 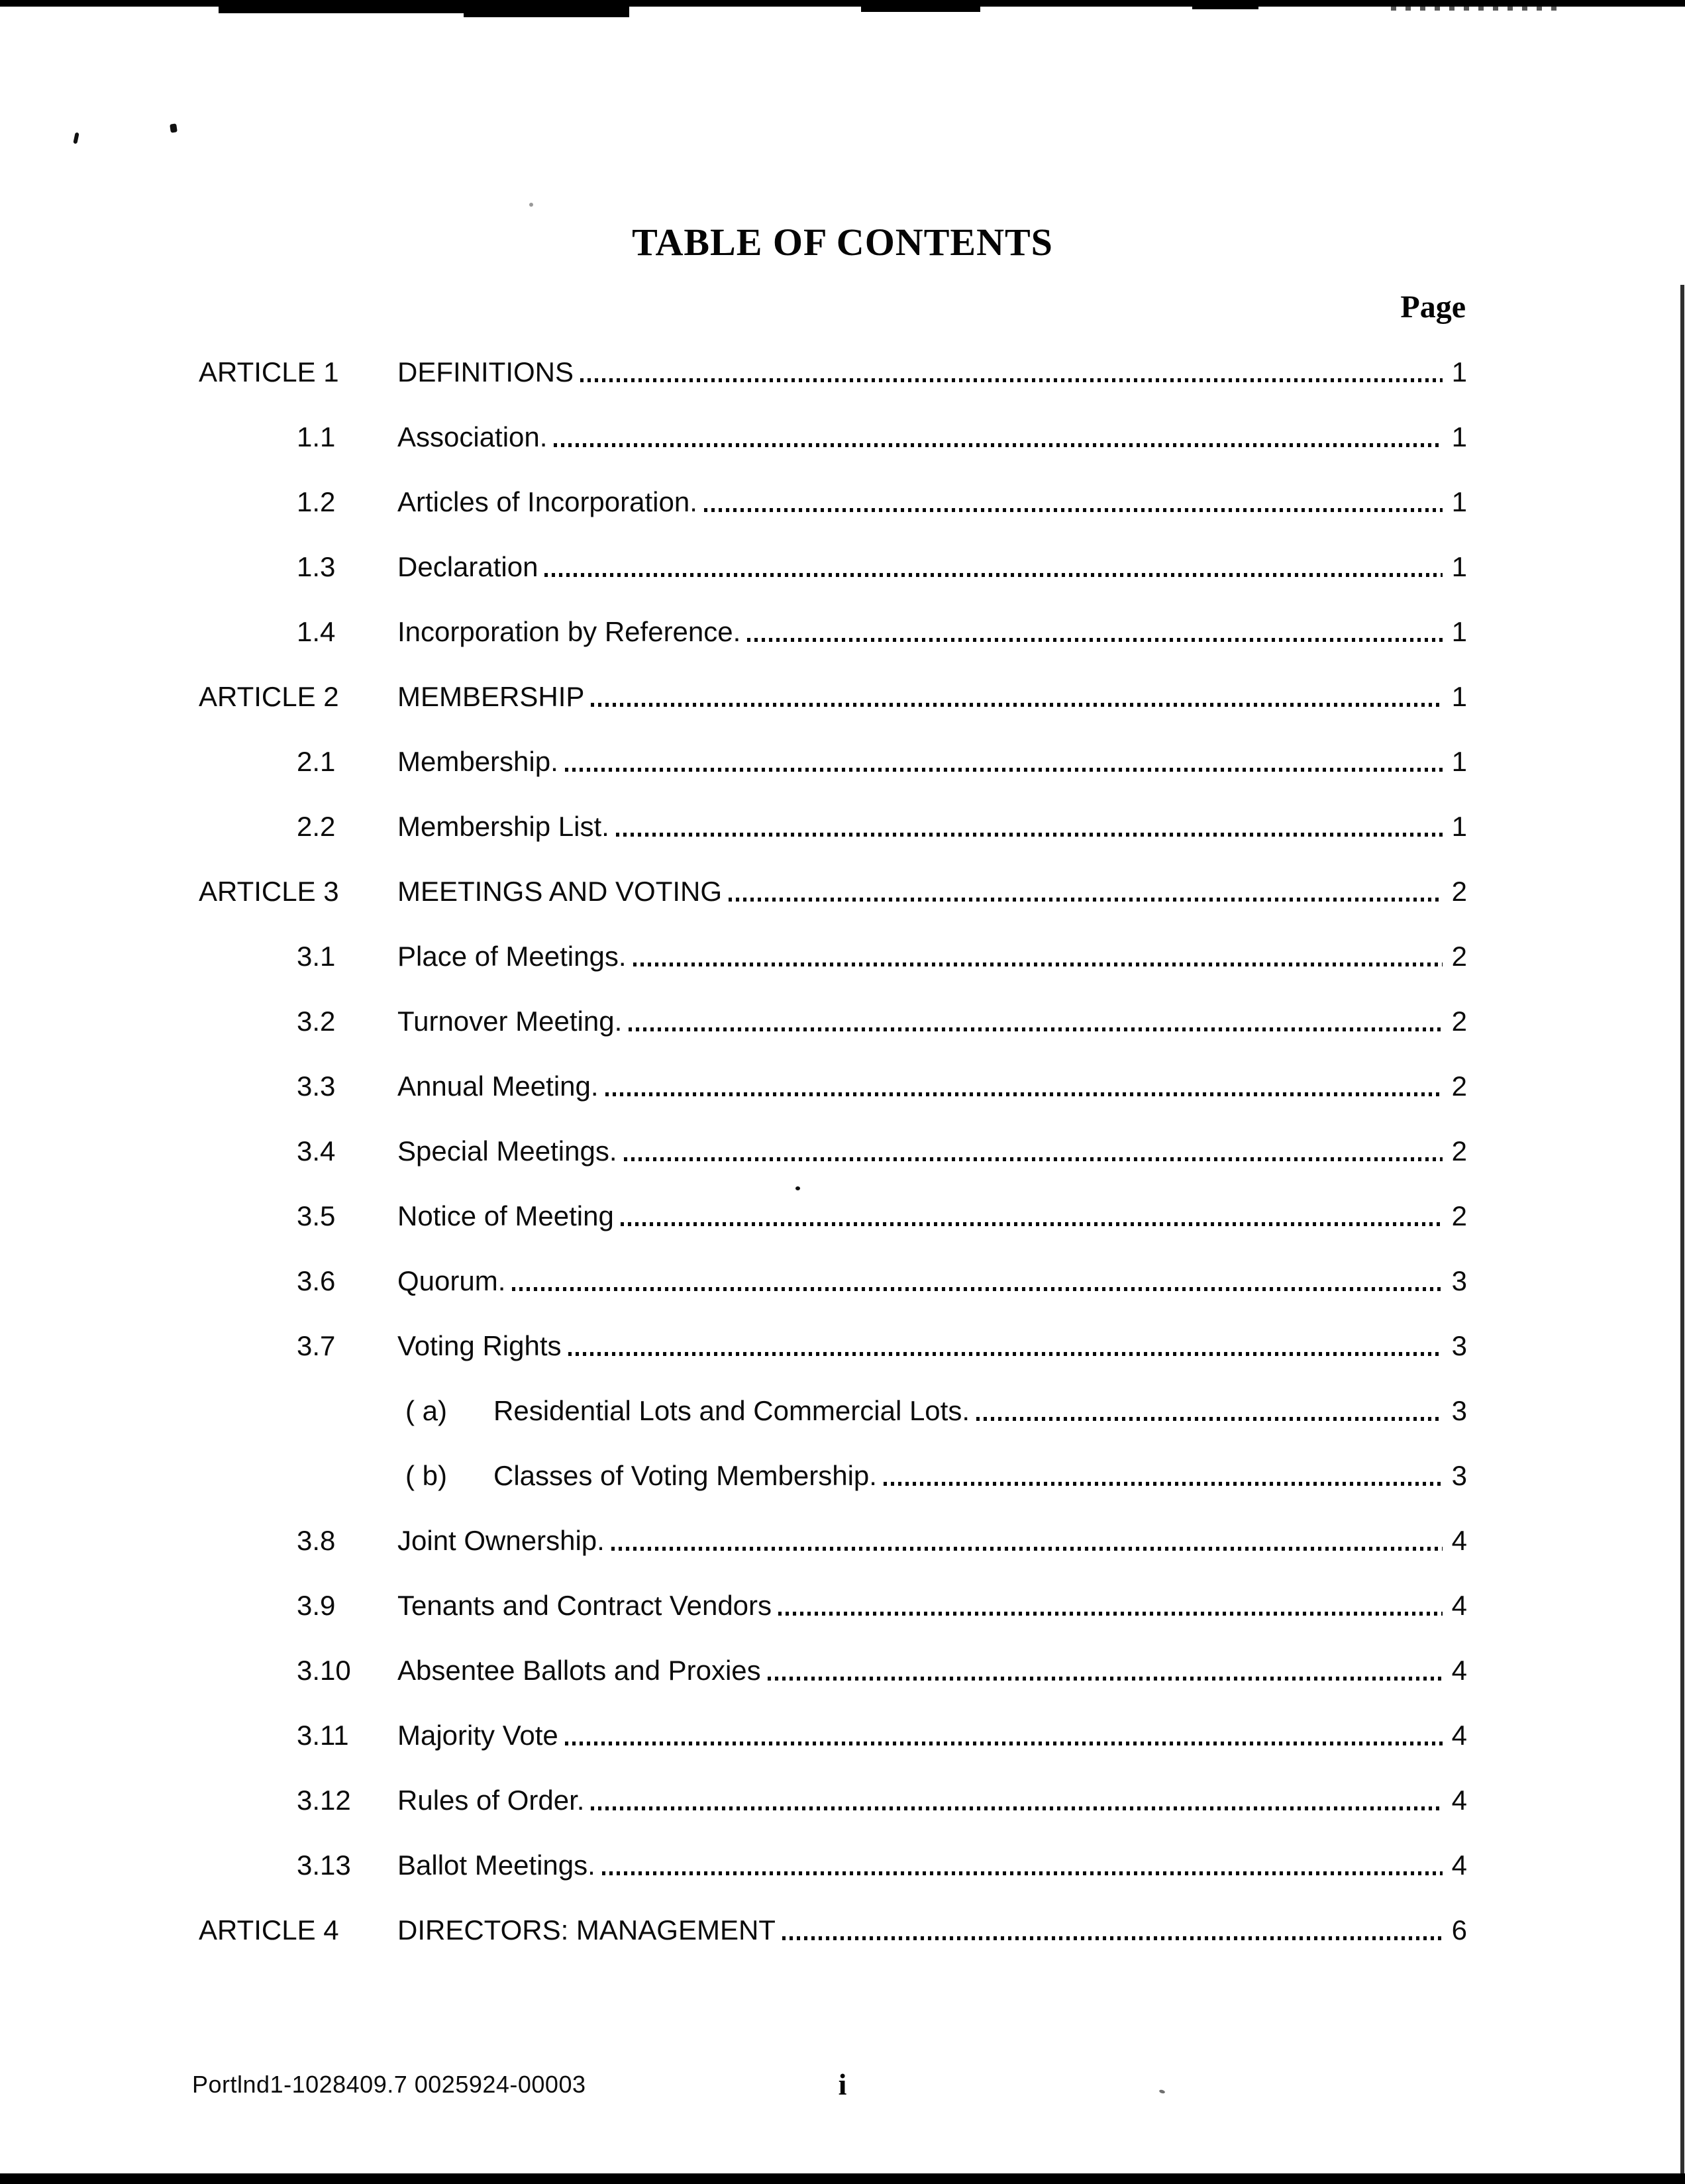 I want to click on toc-entry-title: MEMBERSHIP, so click(x=491, y=696).